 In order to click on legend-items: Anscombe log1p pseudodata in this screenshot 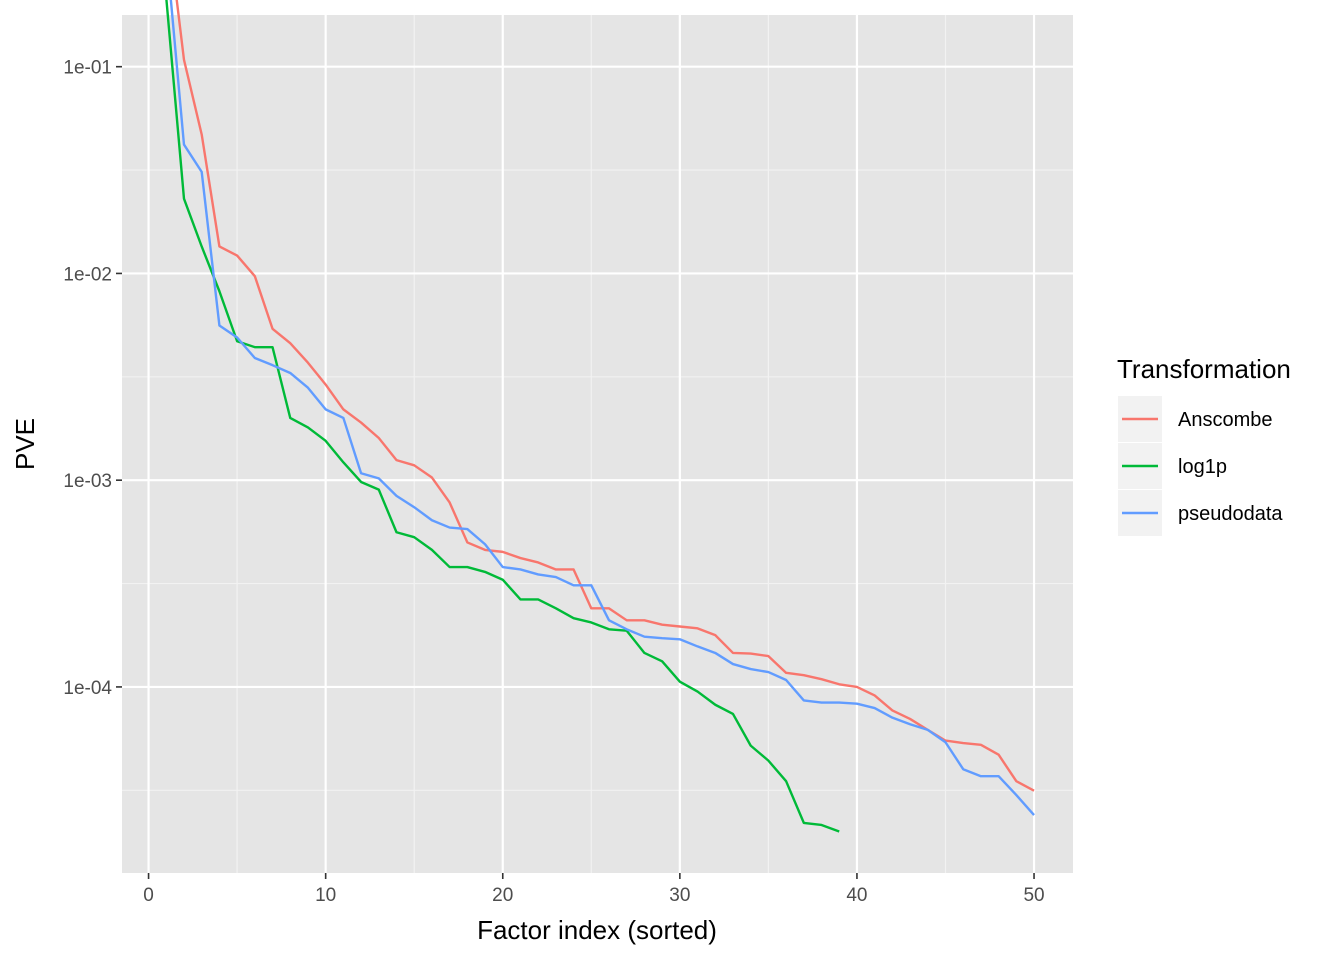, I will do `click(1200, 466)`.